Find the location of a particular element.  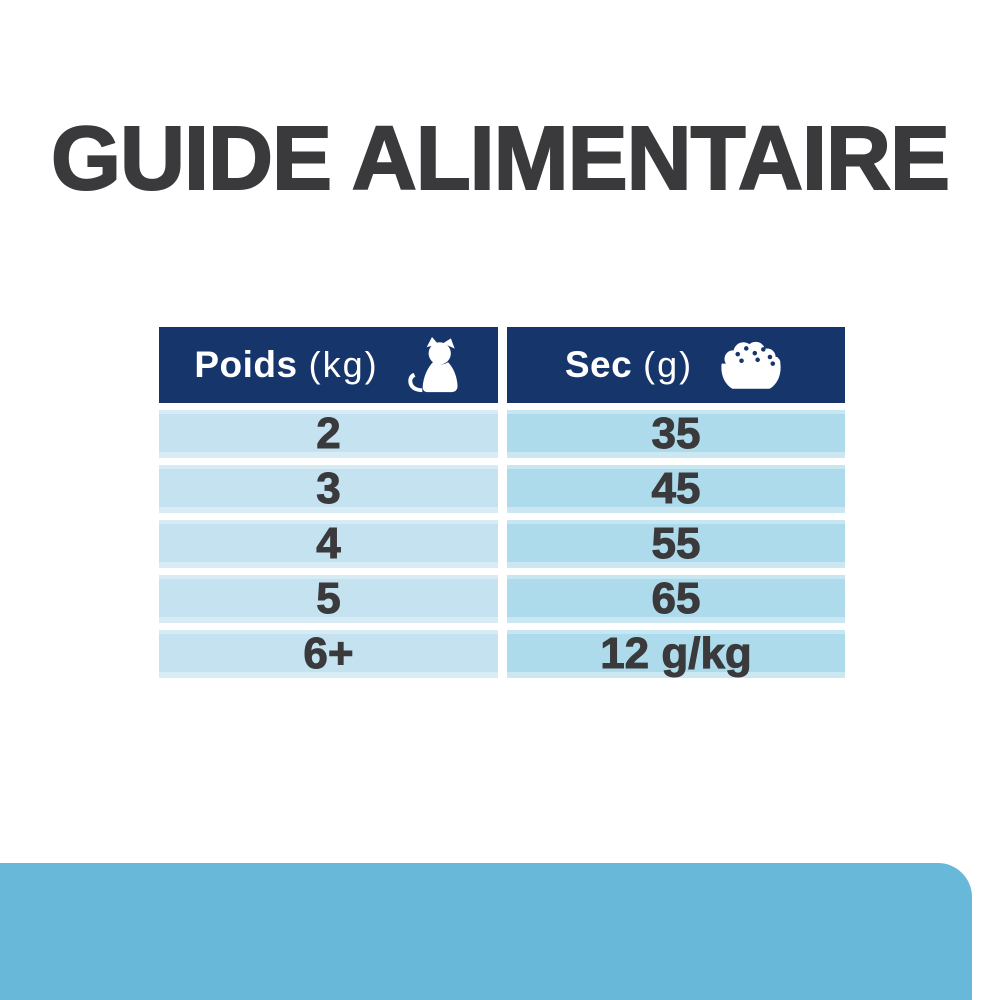

weight-cell: 3 is located at coordinates (328, 489).